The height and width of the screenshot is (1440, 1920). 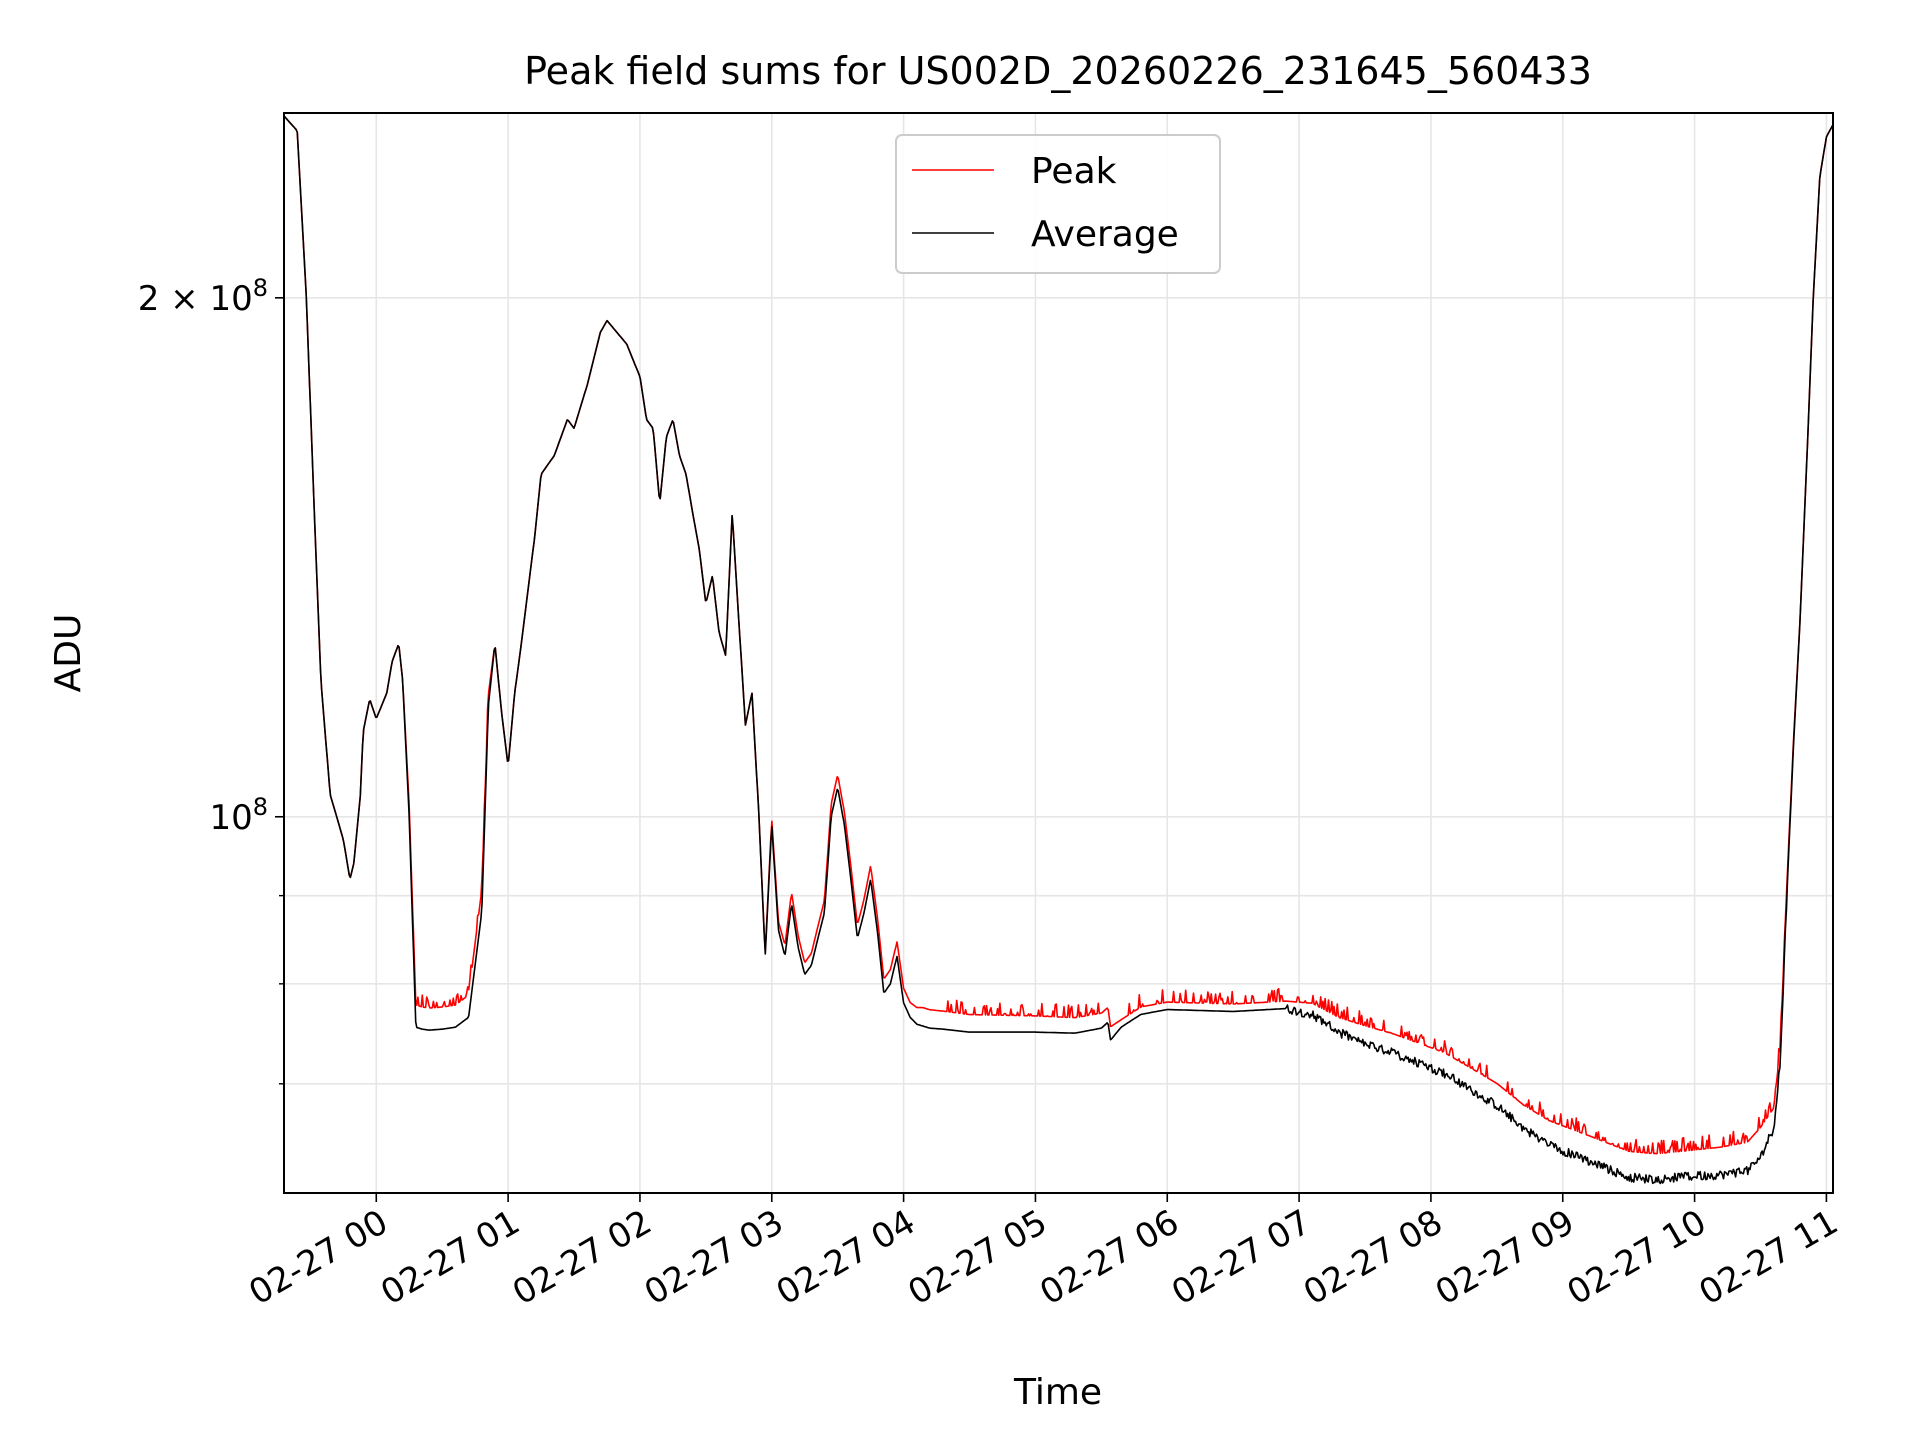 What do you see at coordinates (211, 679) in the screenshot?
I see `y-axis-ticks: 108 2 × 108` at bounding box center [211, 679].